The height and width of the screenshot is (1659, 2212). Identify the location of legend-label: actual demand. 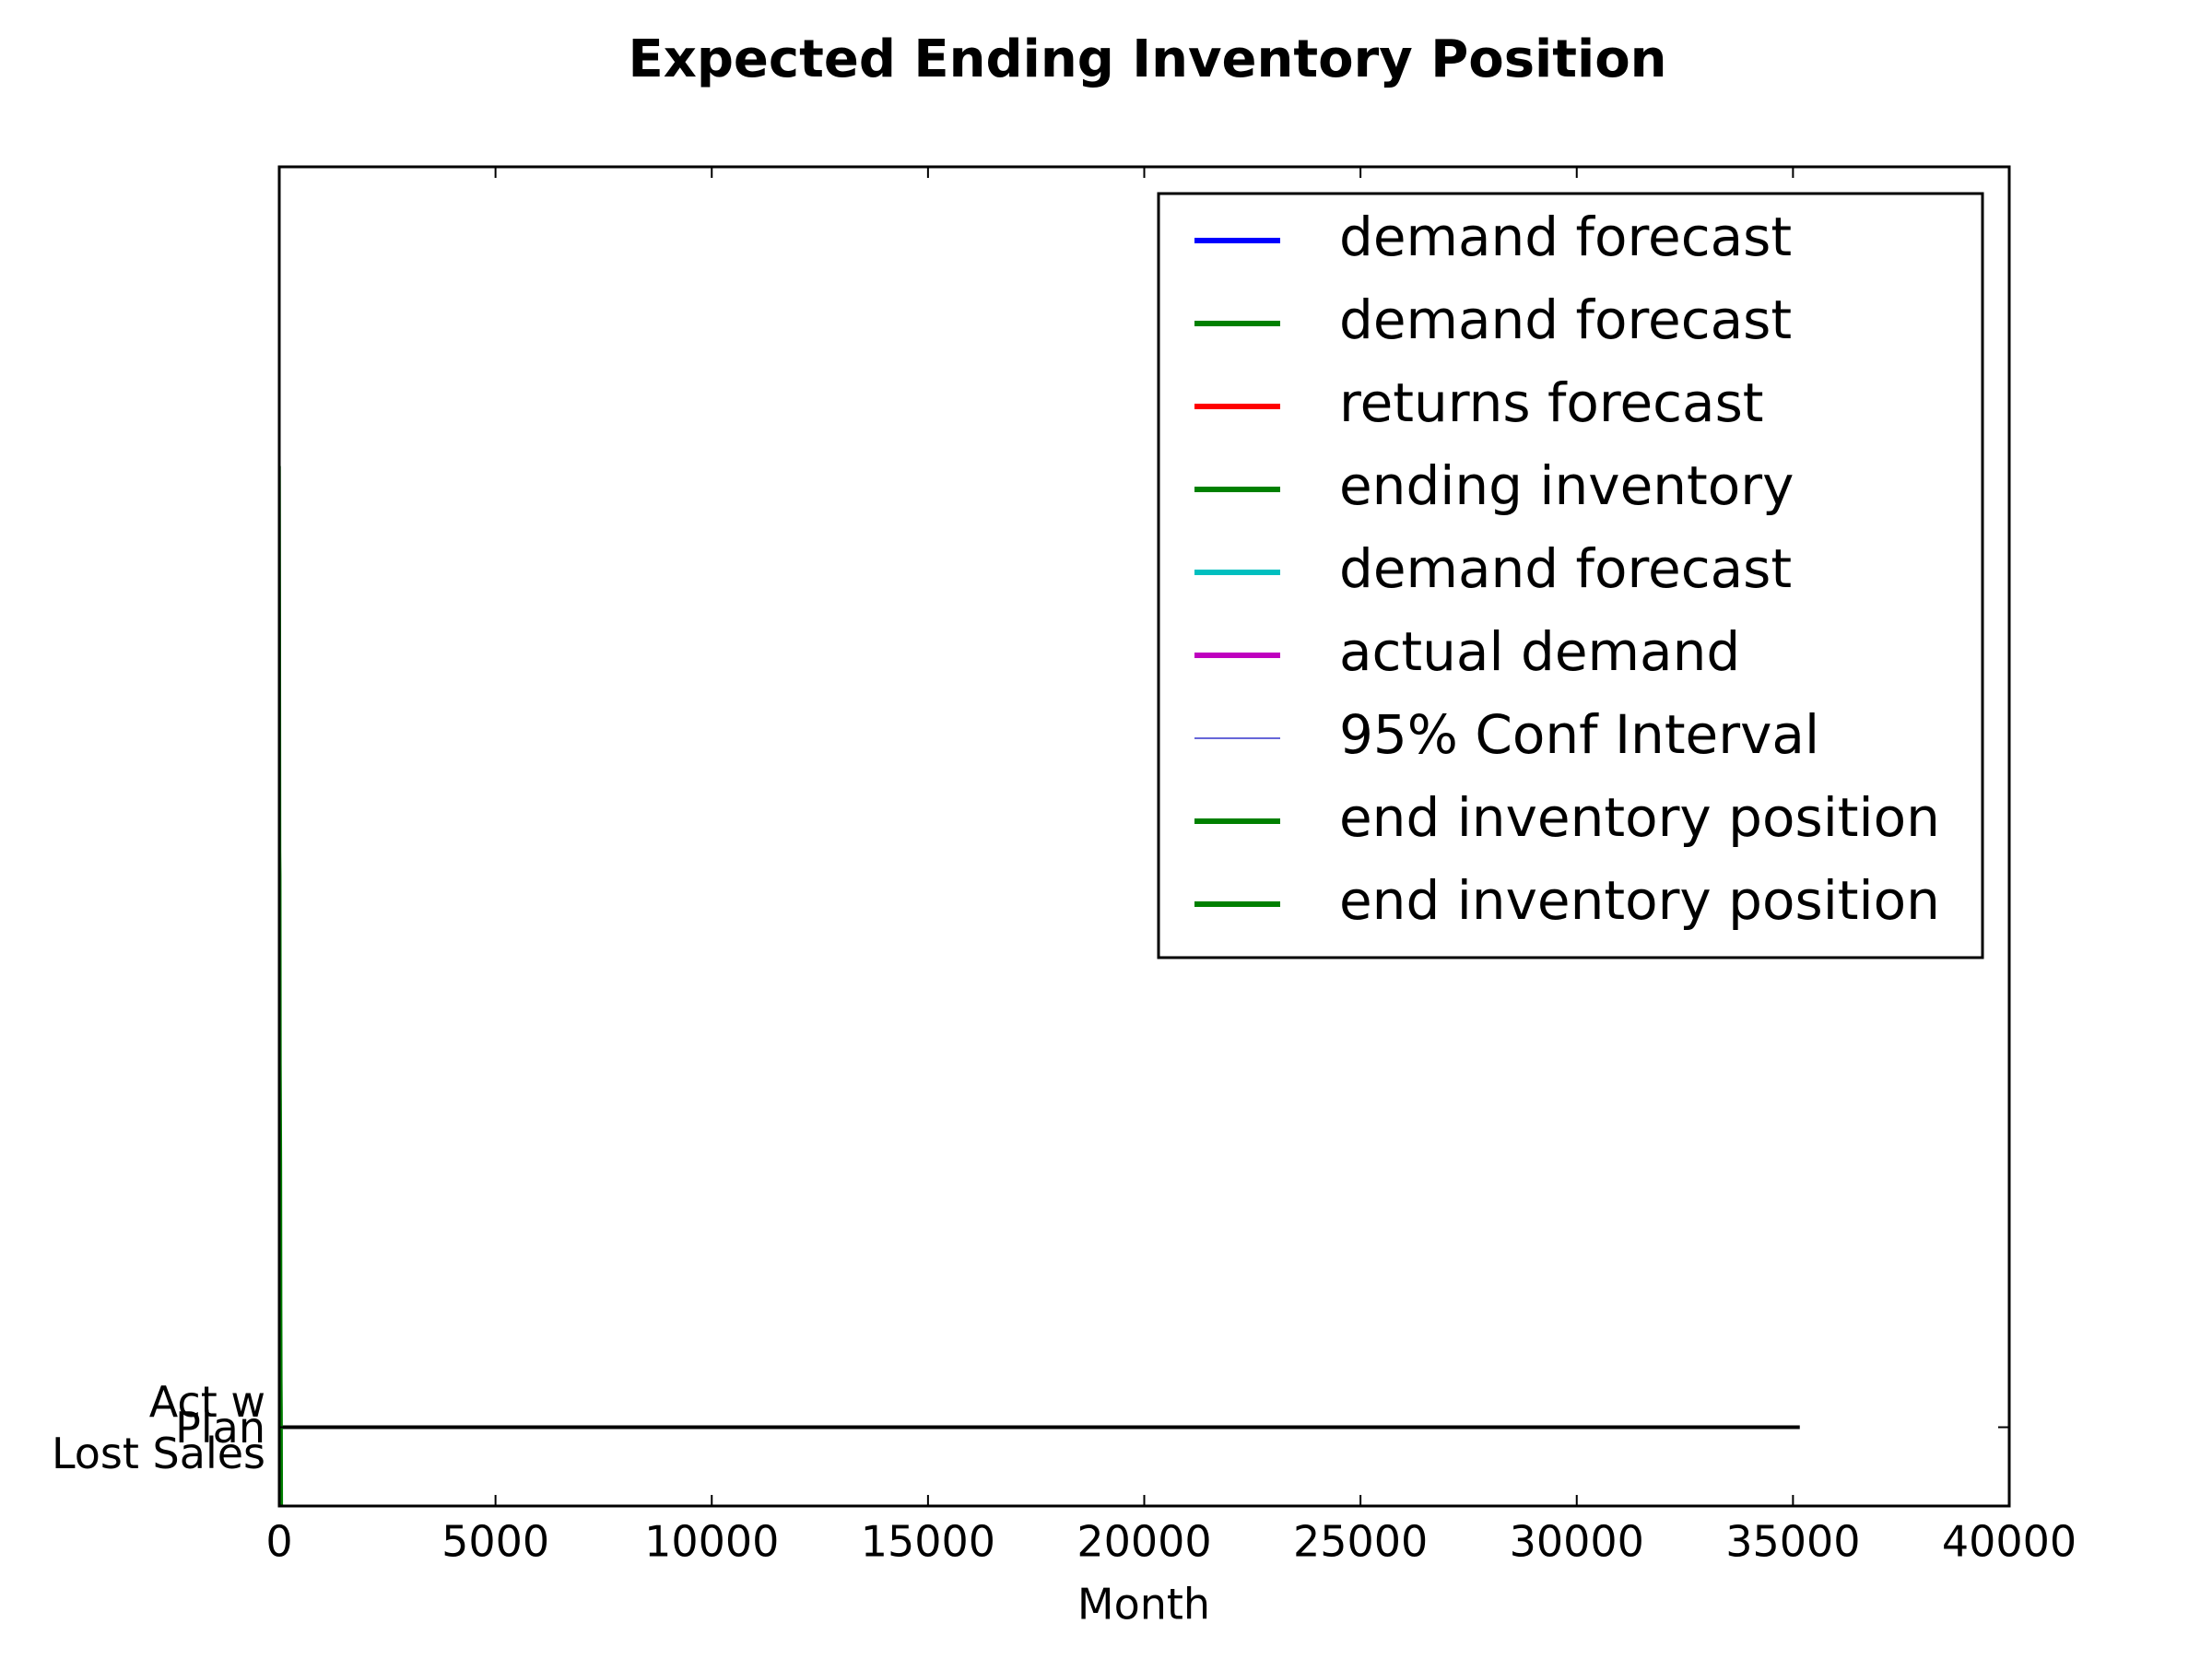
(1539, 651).